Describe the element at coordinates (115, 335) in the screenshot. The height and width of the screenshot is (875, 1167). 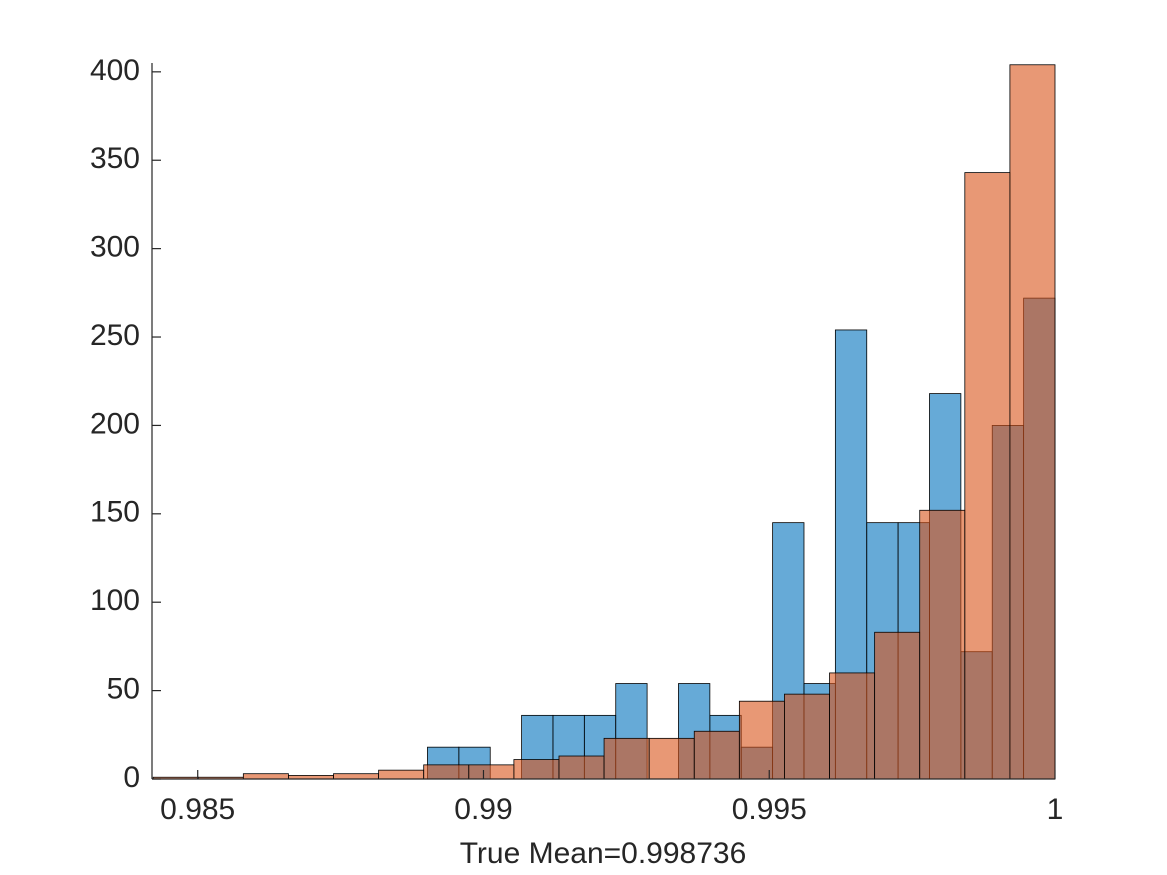
I see `y-tick-label: 250` at that location.